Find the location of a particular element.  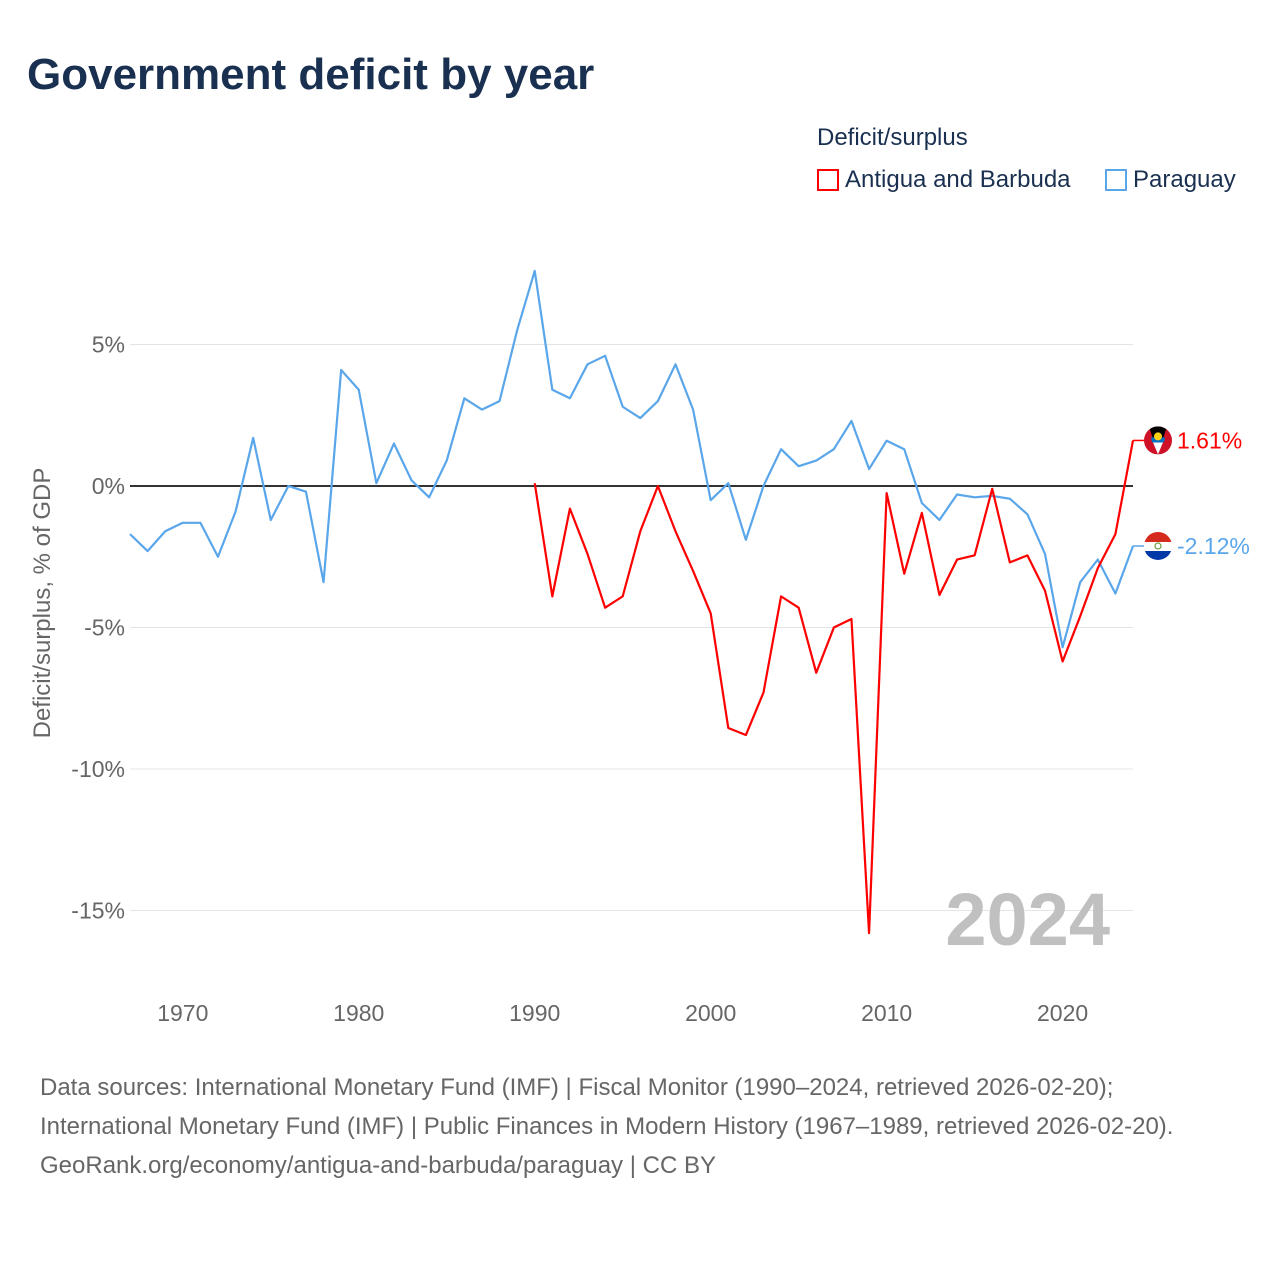

legend-title: Deficit/surplus is located at coordinates (892, 137).